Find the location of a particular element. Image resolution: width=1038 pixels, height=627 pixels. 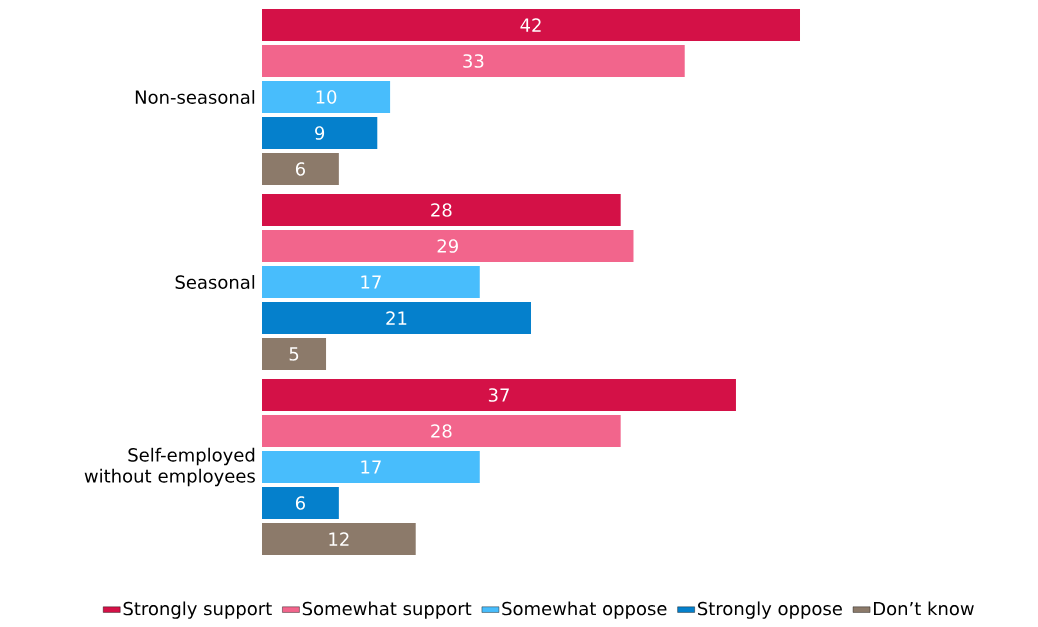

legend-label: Strongly oppose is located at coordinates (770, 610).